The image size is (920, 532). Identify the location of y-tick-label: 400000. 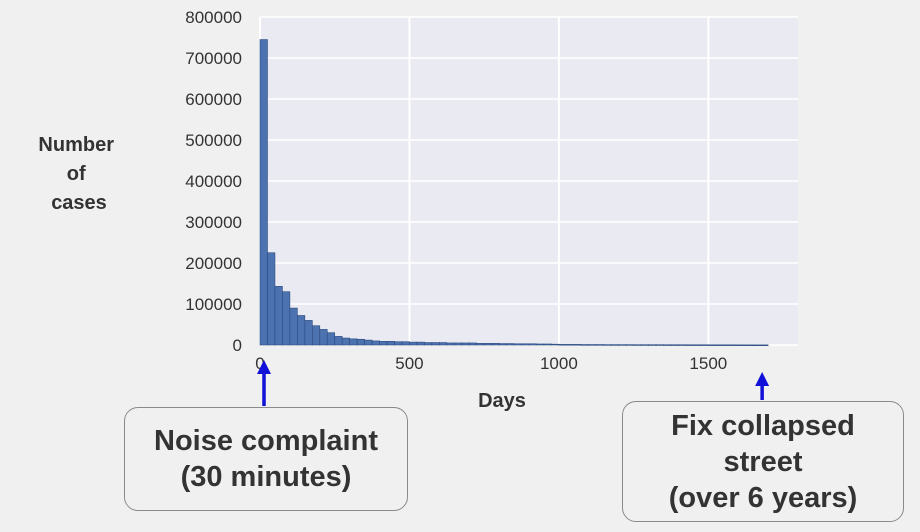
(213, 181).